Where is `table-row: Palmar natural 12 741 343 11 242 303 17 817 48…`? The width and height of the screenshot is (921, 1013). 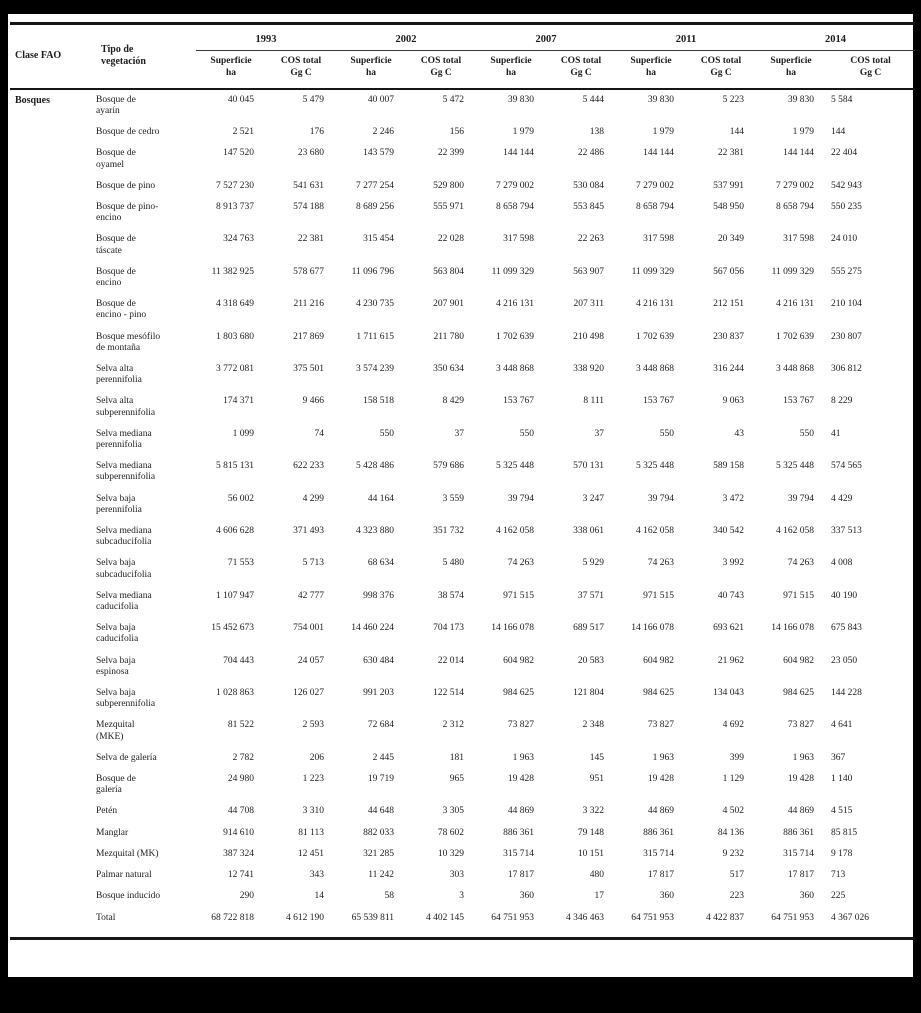 table-row: Palmar natural 12 741 343 11 242 303 17 817 48… is located at coordinates (462, 875).